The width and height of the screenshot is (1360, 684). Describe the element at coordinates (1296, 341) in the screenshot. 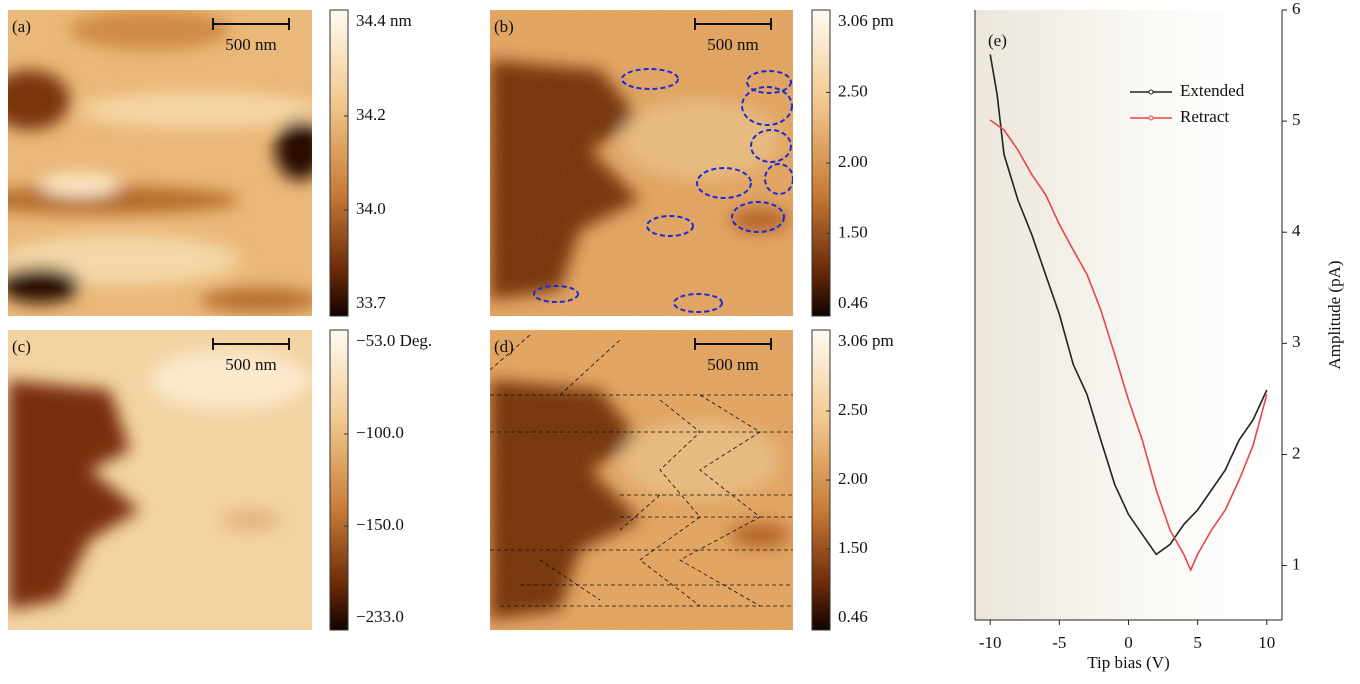

I see `y-tick-label: 3` at that location.